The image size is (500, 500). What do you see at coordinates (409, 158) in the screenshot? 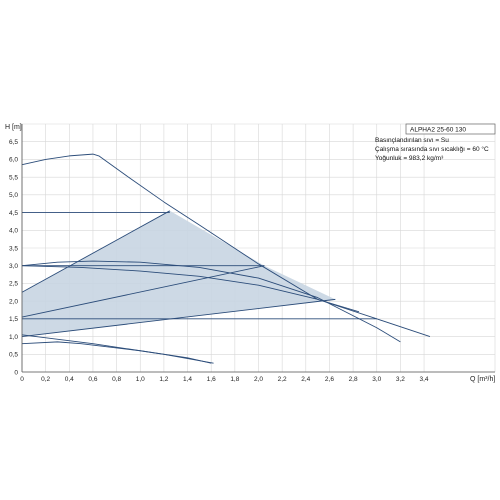
I see `info-box-line: Yoğunluk = 983,2 kg/m³` at bounding box center [409, 158].